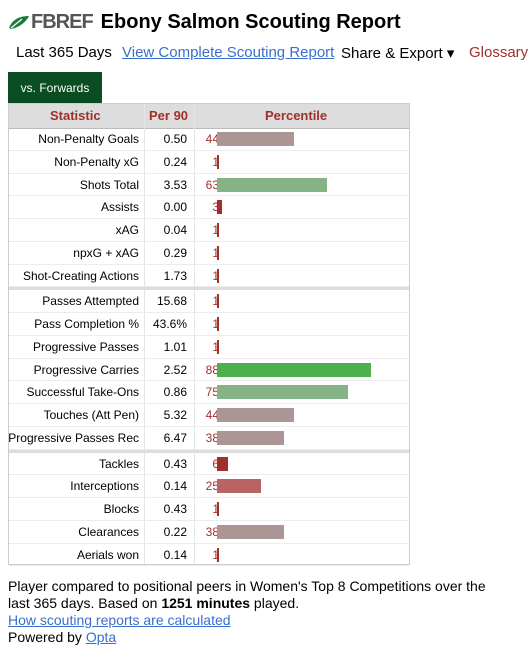 This screenshot has height=653, width=530. I want to click on table-row: Clearances 0.22 38, so click(209, 532).